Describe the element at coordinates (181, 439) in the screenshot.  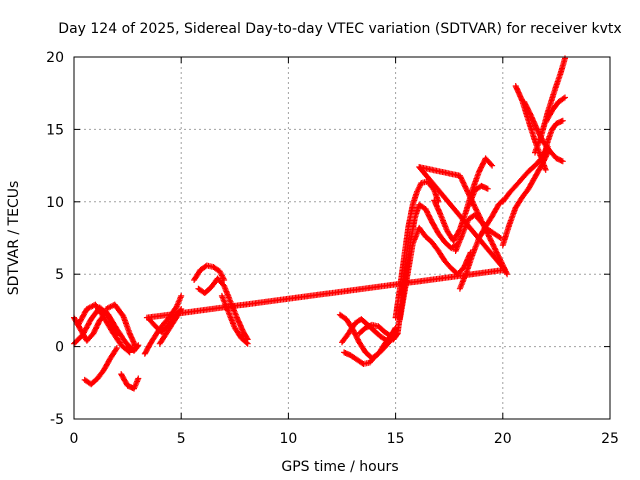
I see `x-tick-label: 5` at that location.